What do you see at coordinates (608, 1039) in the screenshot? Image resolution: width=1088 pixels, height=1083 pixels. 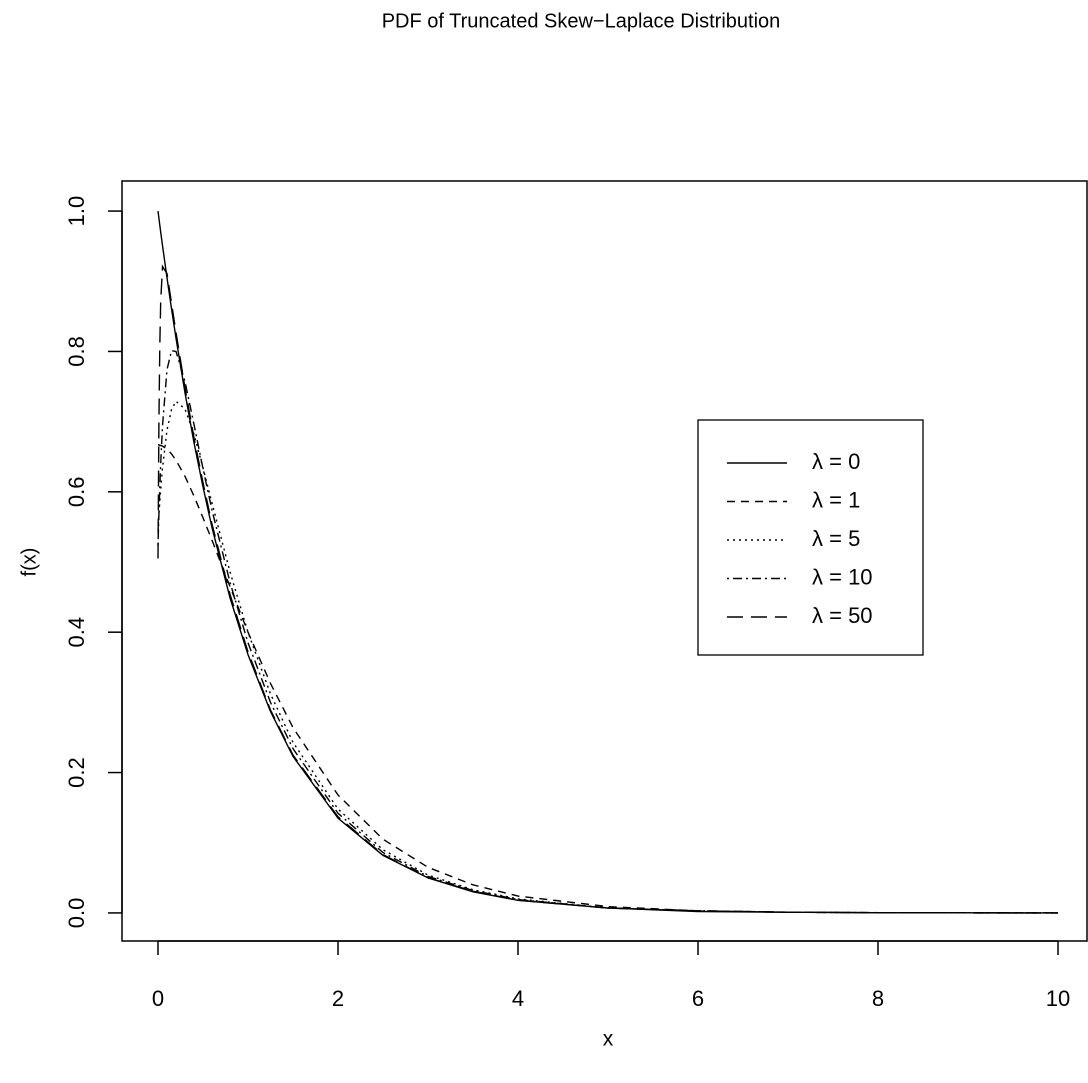 I see `x-axis-label: x` at bounding box center [608, 1039].